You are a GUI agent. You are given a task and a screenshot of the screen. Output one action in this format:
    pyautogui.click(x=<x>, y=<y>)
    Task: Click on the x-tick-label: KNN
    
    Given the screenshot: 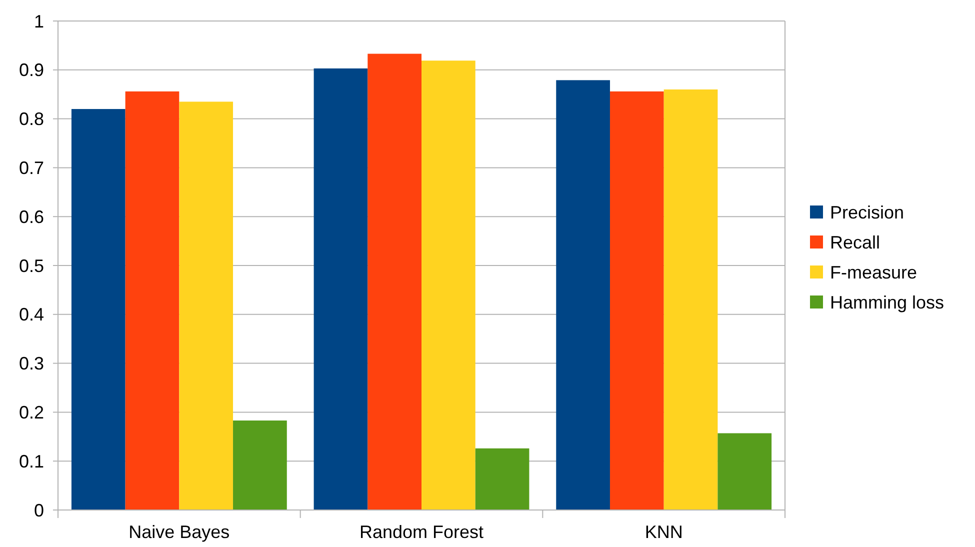 What is the action you would take?
    pyautogui.click(x=663, y=532)
    